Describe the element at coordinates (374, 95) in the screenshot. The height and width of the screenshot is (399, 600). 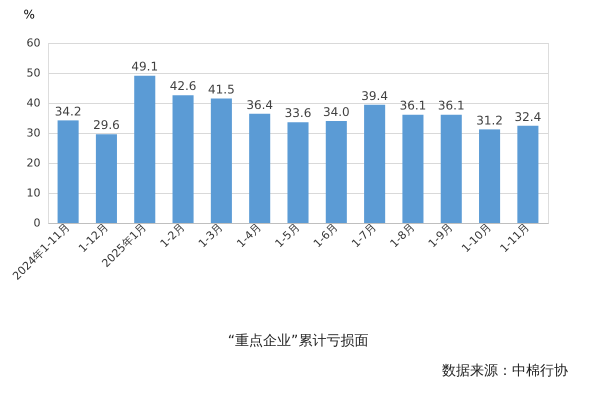
I see `data-label: 39.4` at that location.